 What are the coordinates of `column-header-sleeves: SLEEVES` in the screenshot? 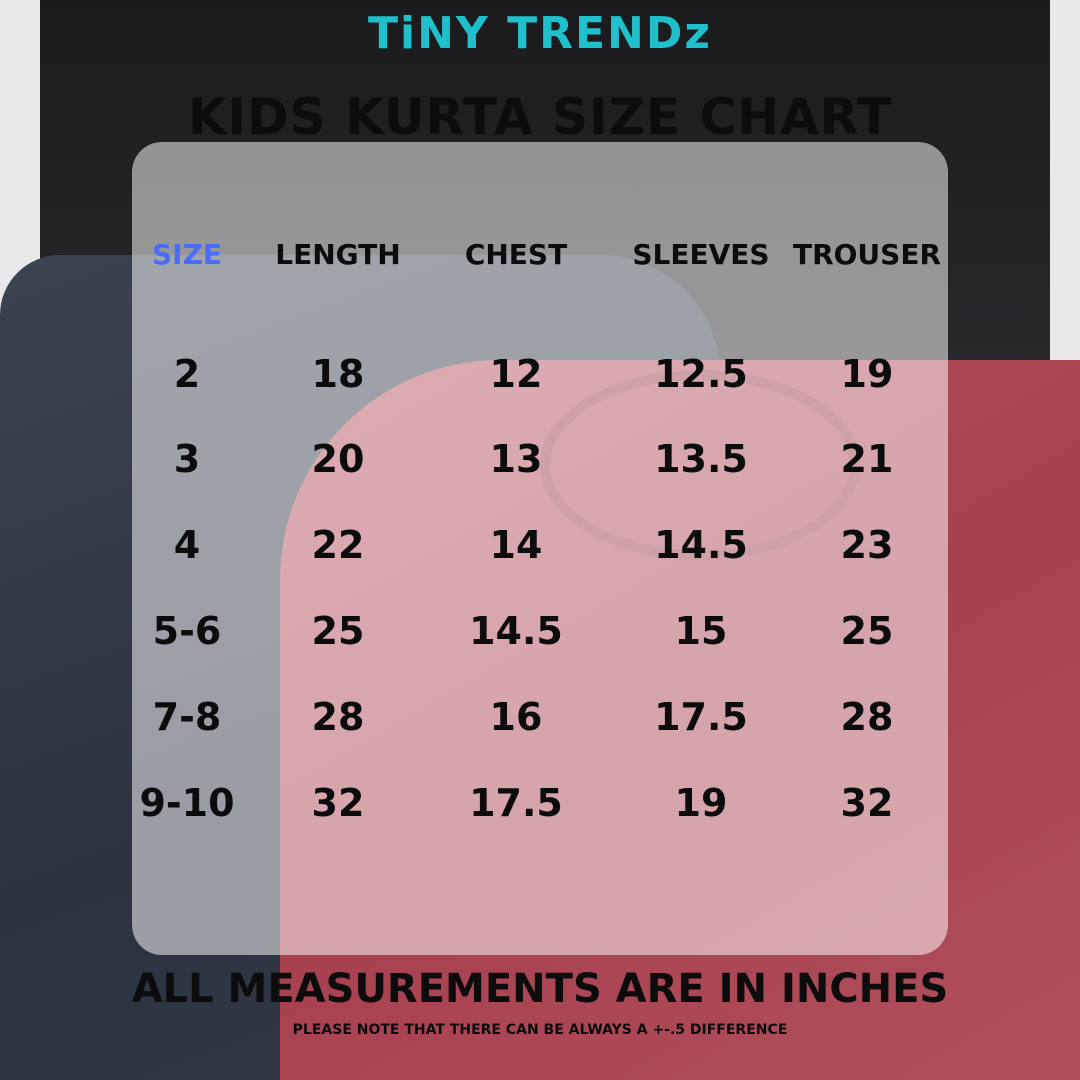 It's located at (701, 254).